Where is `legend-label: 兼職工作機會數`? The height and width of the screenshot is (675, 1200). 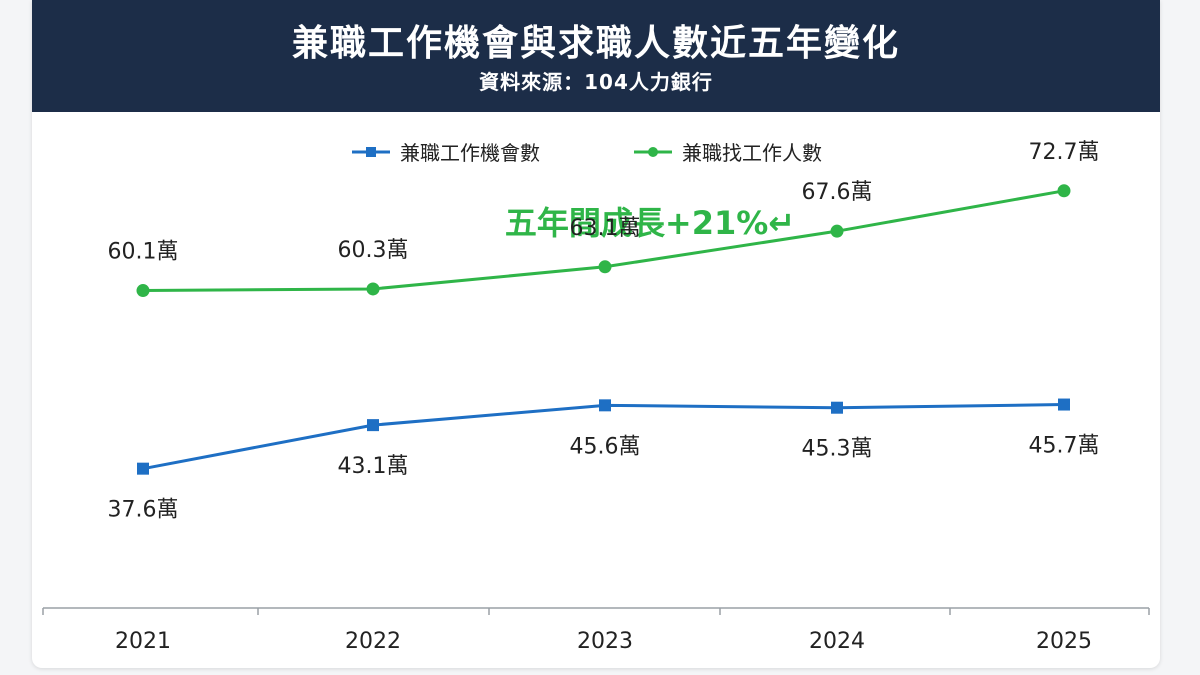
legend-label: 兼職工作機會數 is located at coordinates (470, 153).